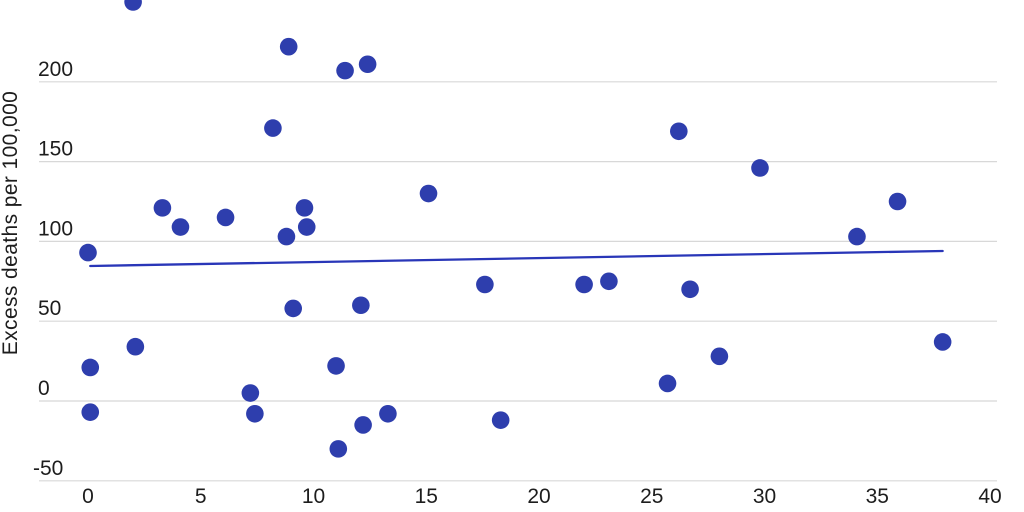 The width and height of the screenshot is (1024, 512). What do you see at coordinates (313, 496) in the screenshot?
I see `x-tick-label: 10` at bounding box center [313, 496].